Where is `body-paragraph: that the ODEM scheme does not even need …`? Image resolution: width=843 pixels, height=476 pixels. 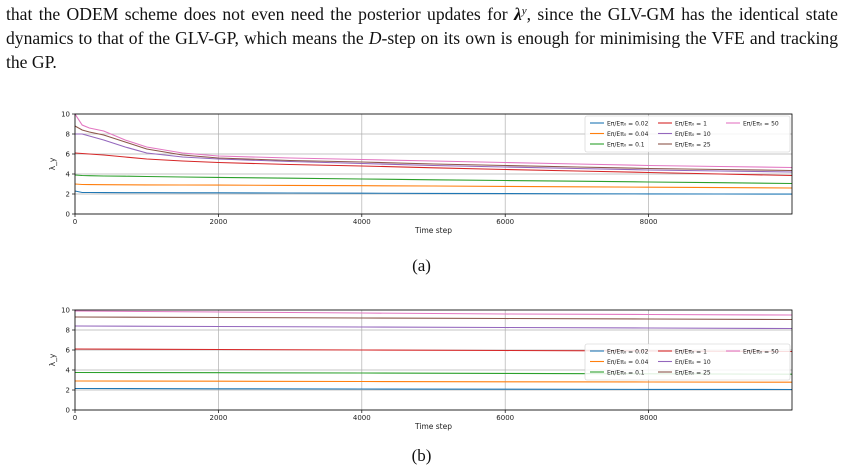
body-paragraph: that the ODEM scheme does not even need … is located at coordinates (422, 38).